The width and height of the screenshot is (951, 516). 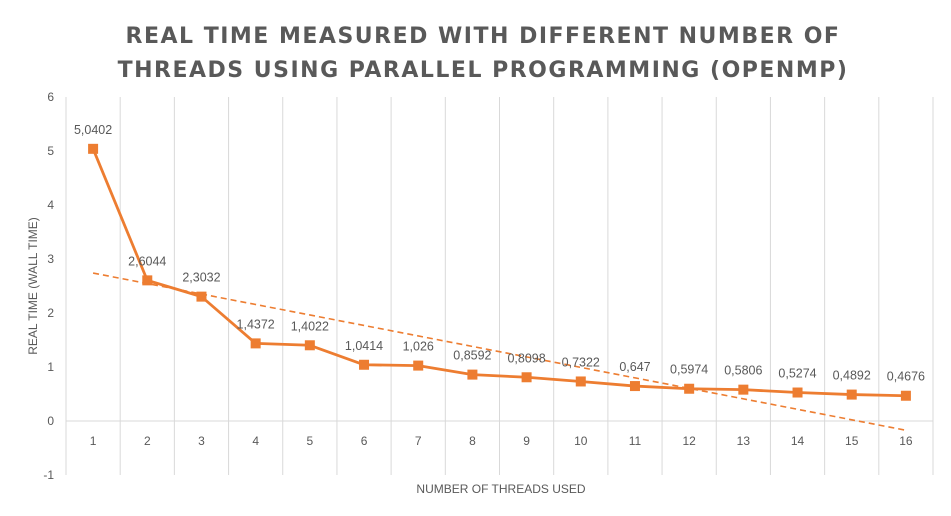 What do you see at coordinates (50, 367) in the screenshot?
I see `y-tick-label: 1` at bounding box center [50, 367].